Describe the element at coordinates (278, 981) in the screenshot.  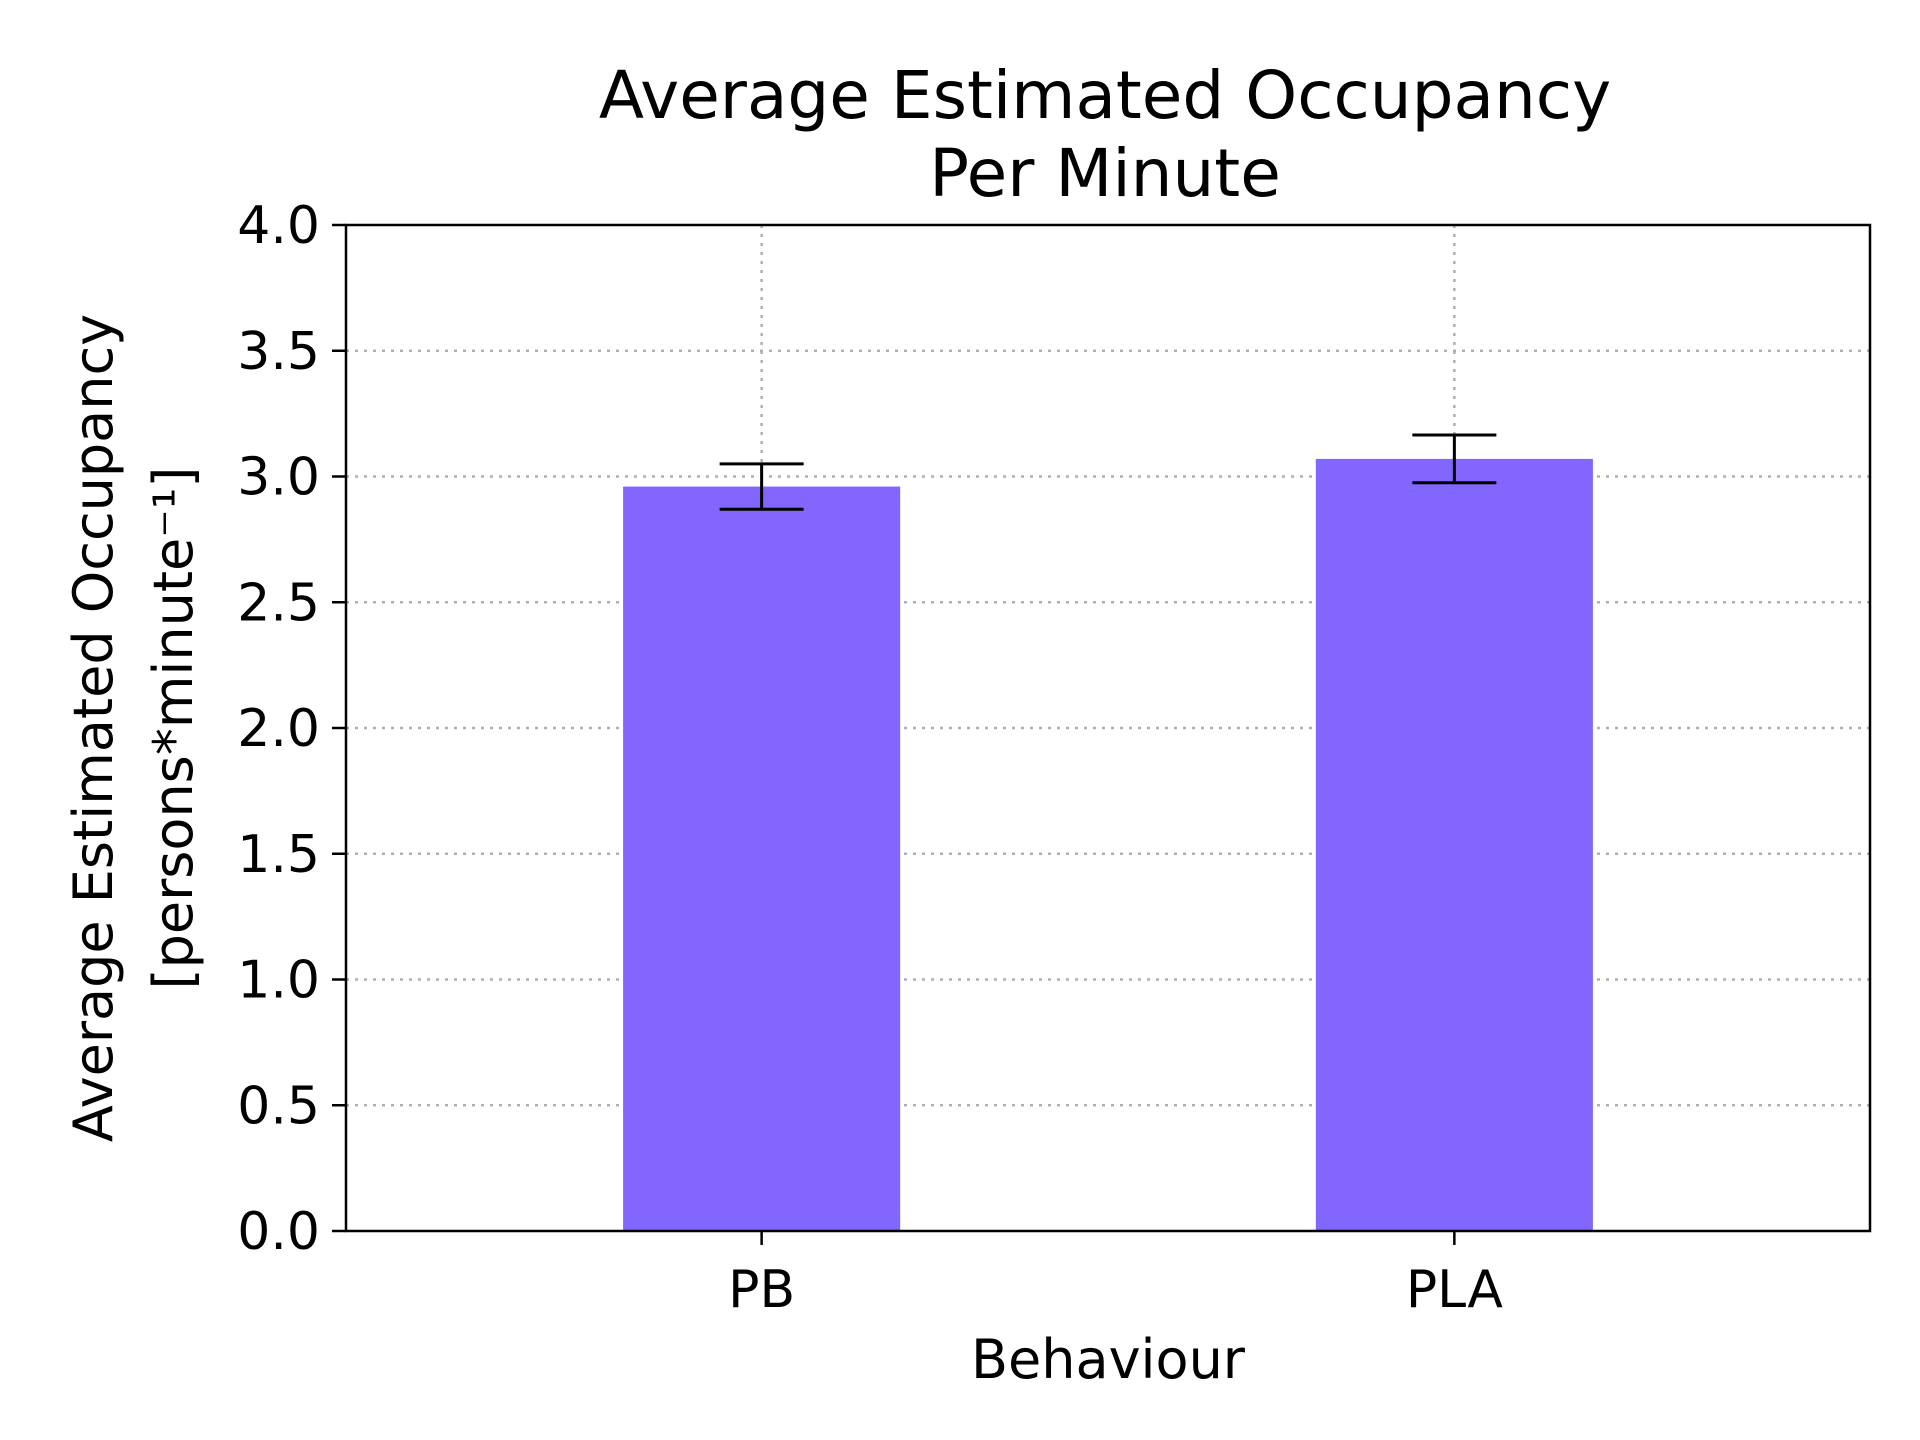
I see `y-tick-label: 1.0` at that location.